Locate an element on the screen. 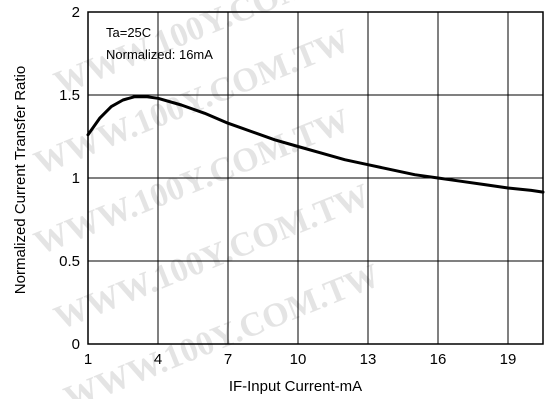 The height and width of the screenshot is (399, 546). y-tick-label: 2 is located at coordinates (76, 12).